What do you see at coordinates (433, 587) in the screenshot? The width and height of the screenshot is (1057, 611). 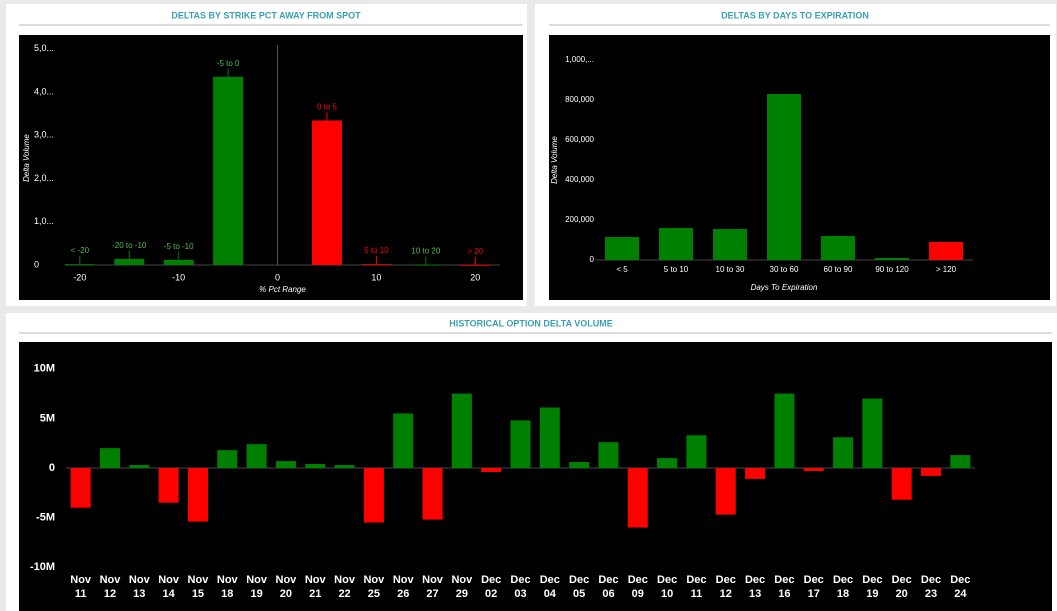 I see `x-tick-label: Nov 27` at bounding box center [433, 587].